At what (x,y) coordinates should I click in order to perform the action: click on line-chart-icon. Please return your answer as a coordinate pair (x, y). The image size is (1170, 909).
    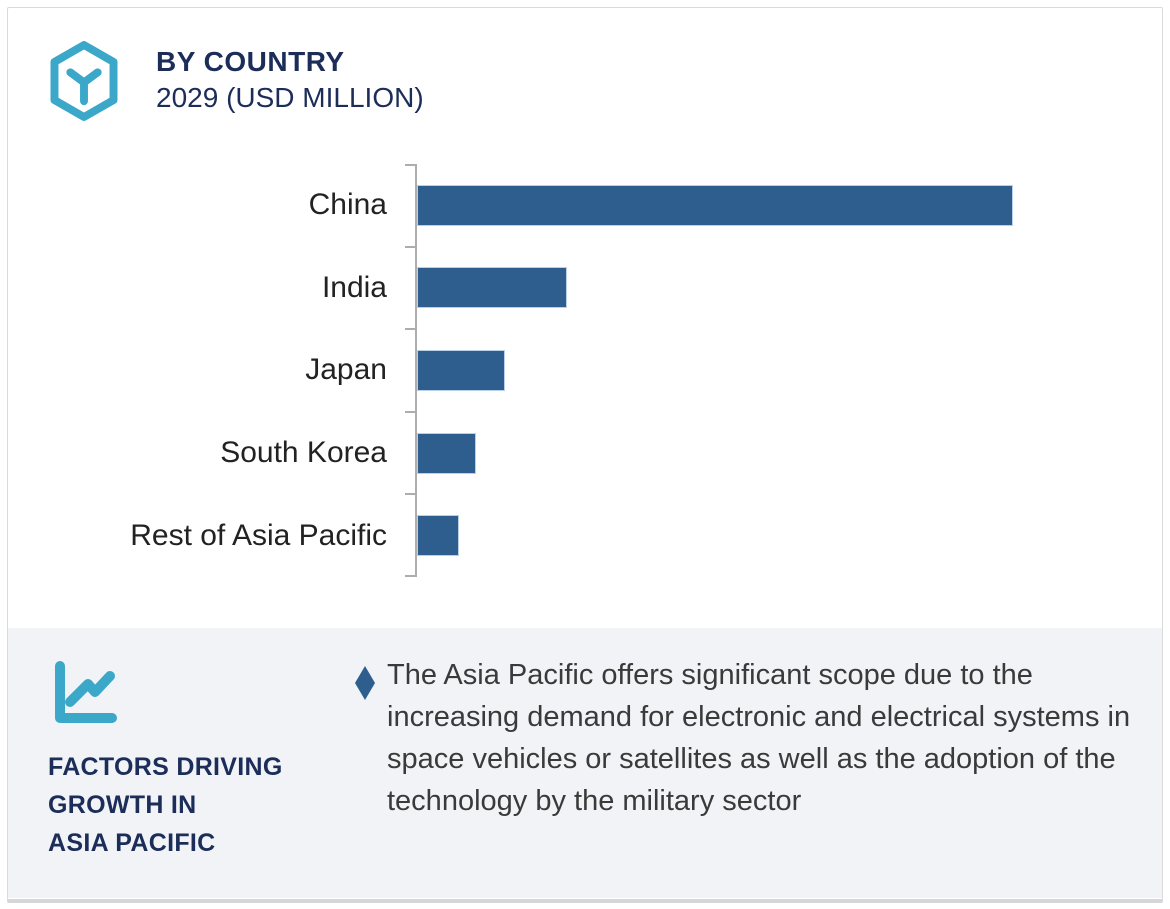
    Looking at the image, I should click on (86, 692).